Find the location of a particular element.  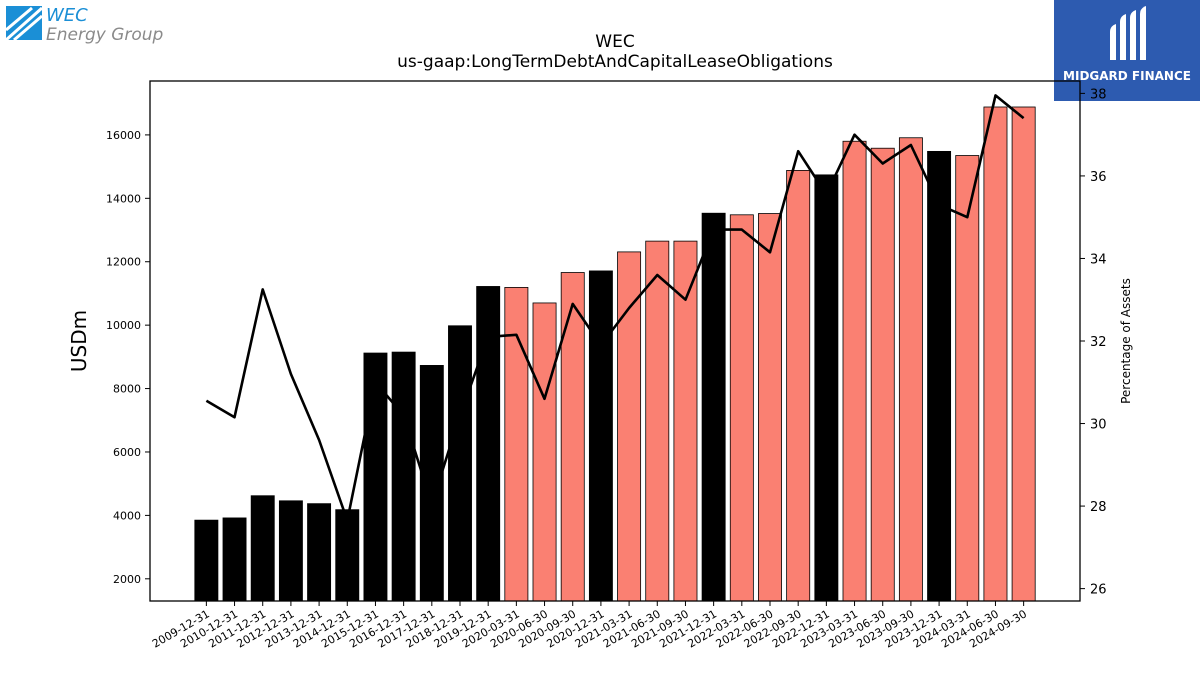

y-tick-label: 16000 is located at coordinates (123, 135).